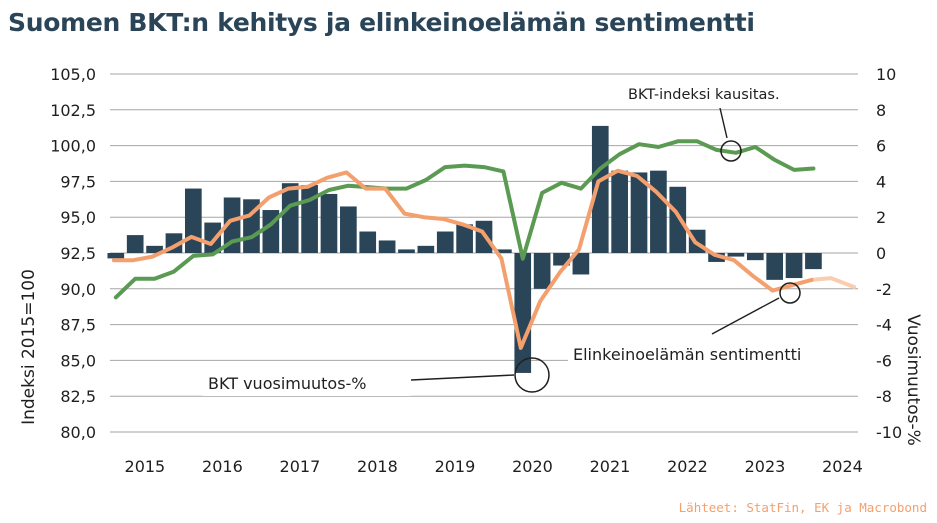 Image resolution: width=937 pixels, height=523 pixels. What do you see at coordinates (889, 432) in the screenshot?
I see `y-tick-right: -10` at bounding box center [889, 432].